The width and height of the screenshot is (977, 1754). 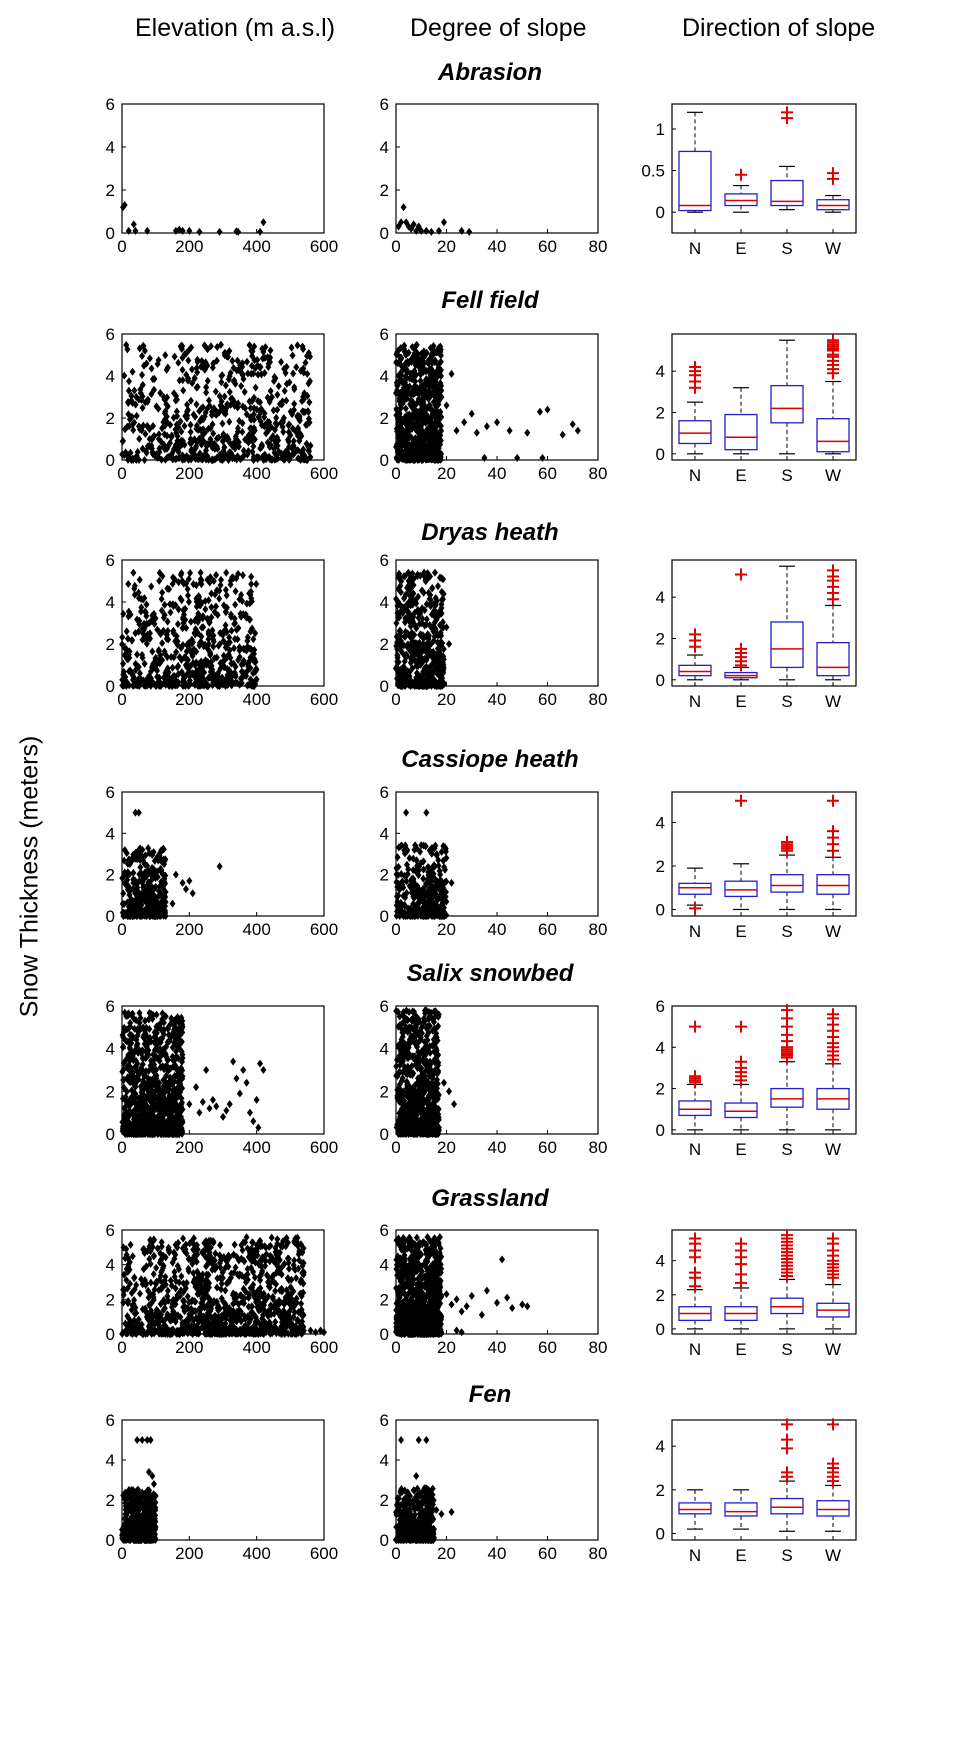 I want to click on category-label: E, so click(x=740, y=475).